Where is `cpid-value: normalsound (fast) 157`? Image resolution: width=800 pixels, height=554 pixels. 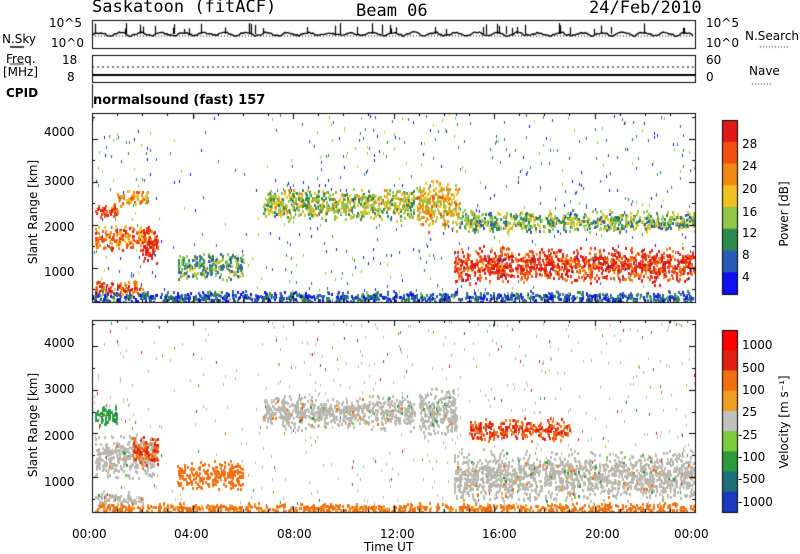 cpid-value: normalsound (fast) 157 is located at coordinates (179, 100).